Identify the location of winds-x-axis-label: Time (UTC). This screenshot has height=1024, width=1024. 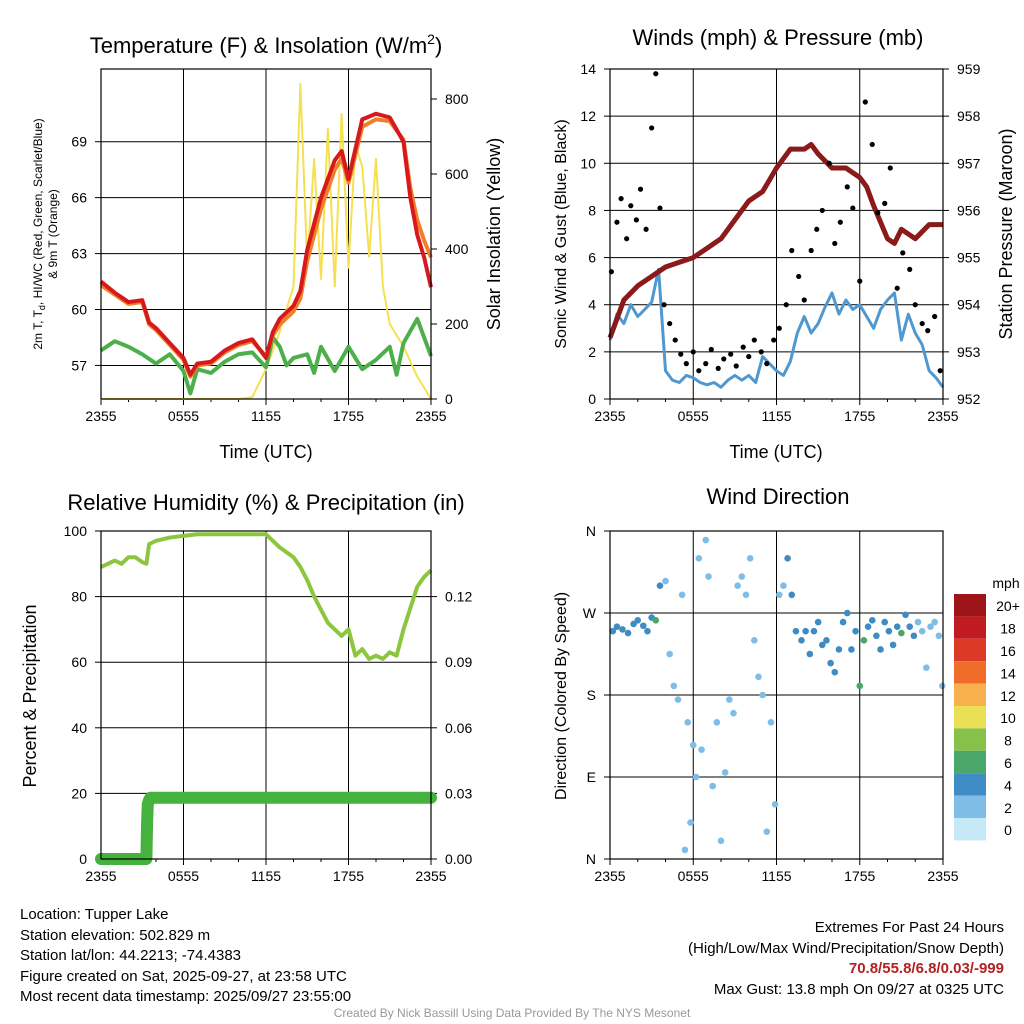
(775, 452).